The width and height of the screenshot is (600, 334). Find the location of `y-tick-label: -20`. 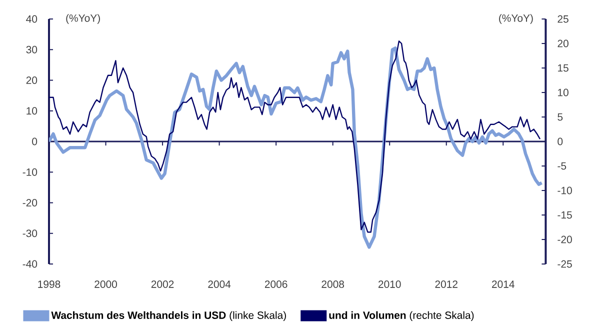

y-tick-label: -20 is located at coordinates (30, 202).